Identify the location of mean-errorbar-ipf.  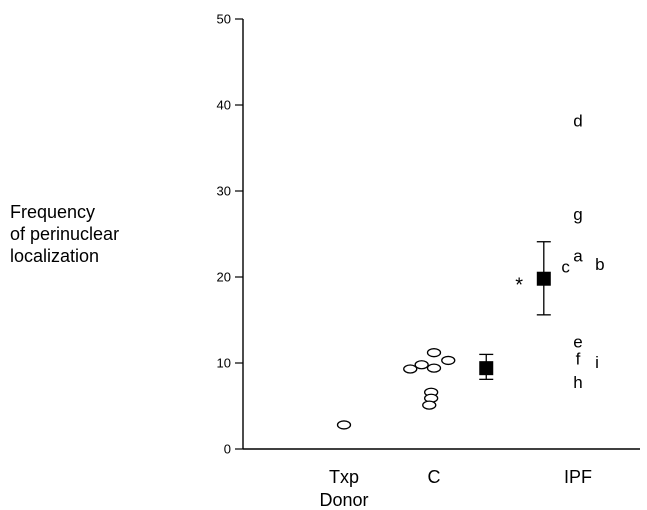
(544, 278).